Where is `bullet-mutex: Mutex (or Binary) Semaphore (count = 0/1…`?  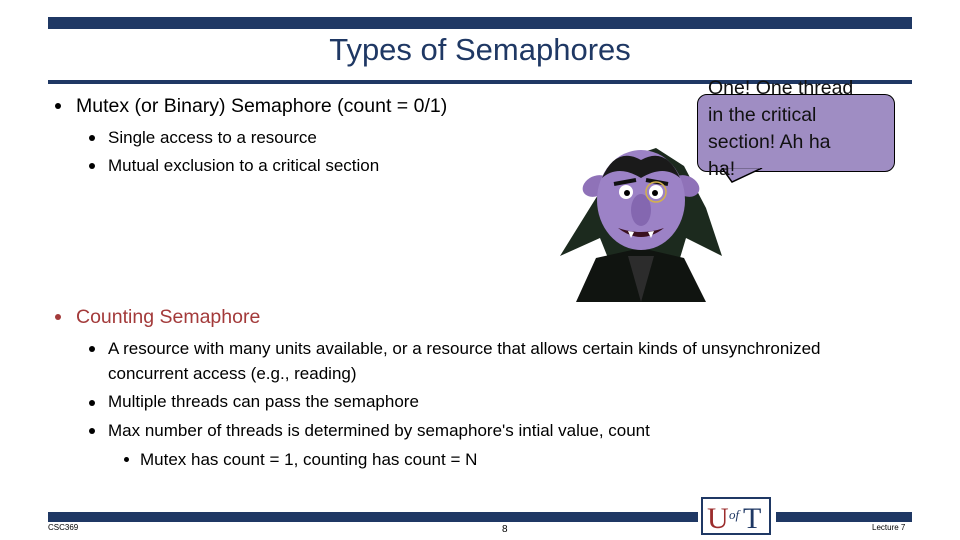 bullet-mutex: Mutex (or Binary) Semaphore (count = 0/1… is located at coordinates (262, 106).